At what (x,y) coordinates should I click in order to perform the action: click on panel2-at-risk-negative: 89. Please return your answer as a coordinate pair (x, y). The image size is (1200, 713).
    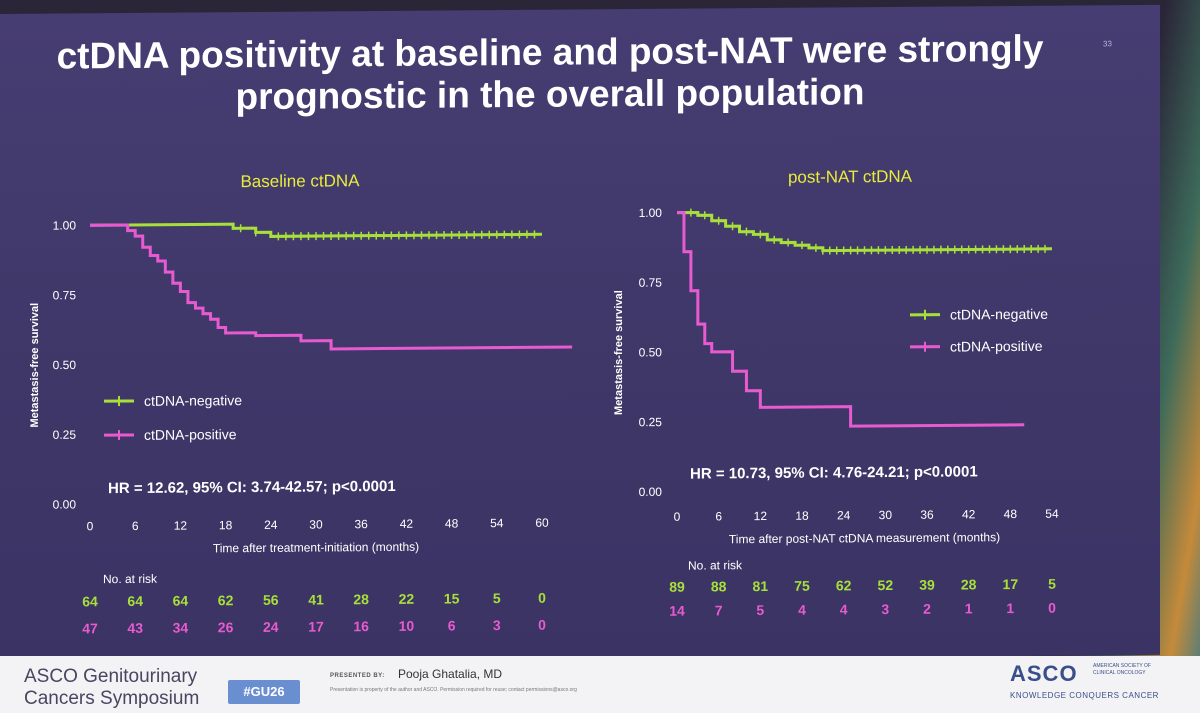
    Looking at the image, I should click on (677, 587).